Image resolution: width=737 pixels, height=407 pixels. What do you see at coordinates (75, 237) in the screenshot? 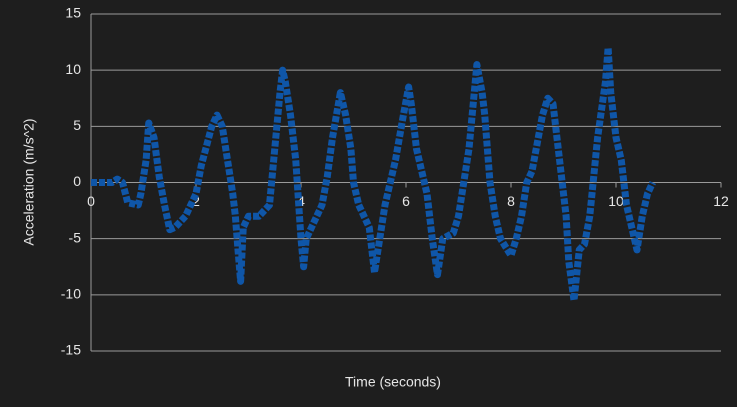
I see `y-tick-label: -5` at bounding box center [75, 237].